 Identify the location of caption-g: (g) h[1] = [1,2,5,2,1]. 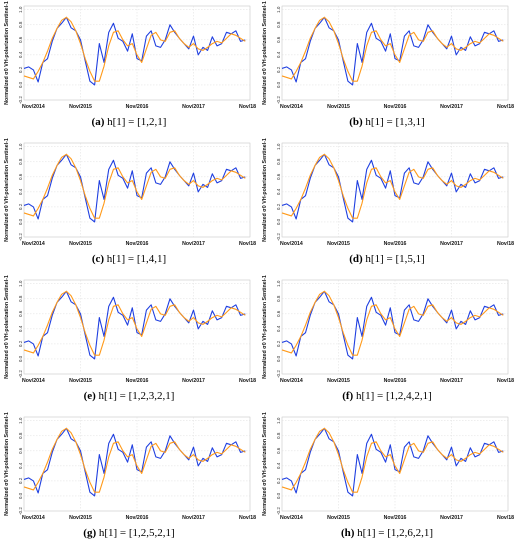
(129, 533).